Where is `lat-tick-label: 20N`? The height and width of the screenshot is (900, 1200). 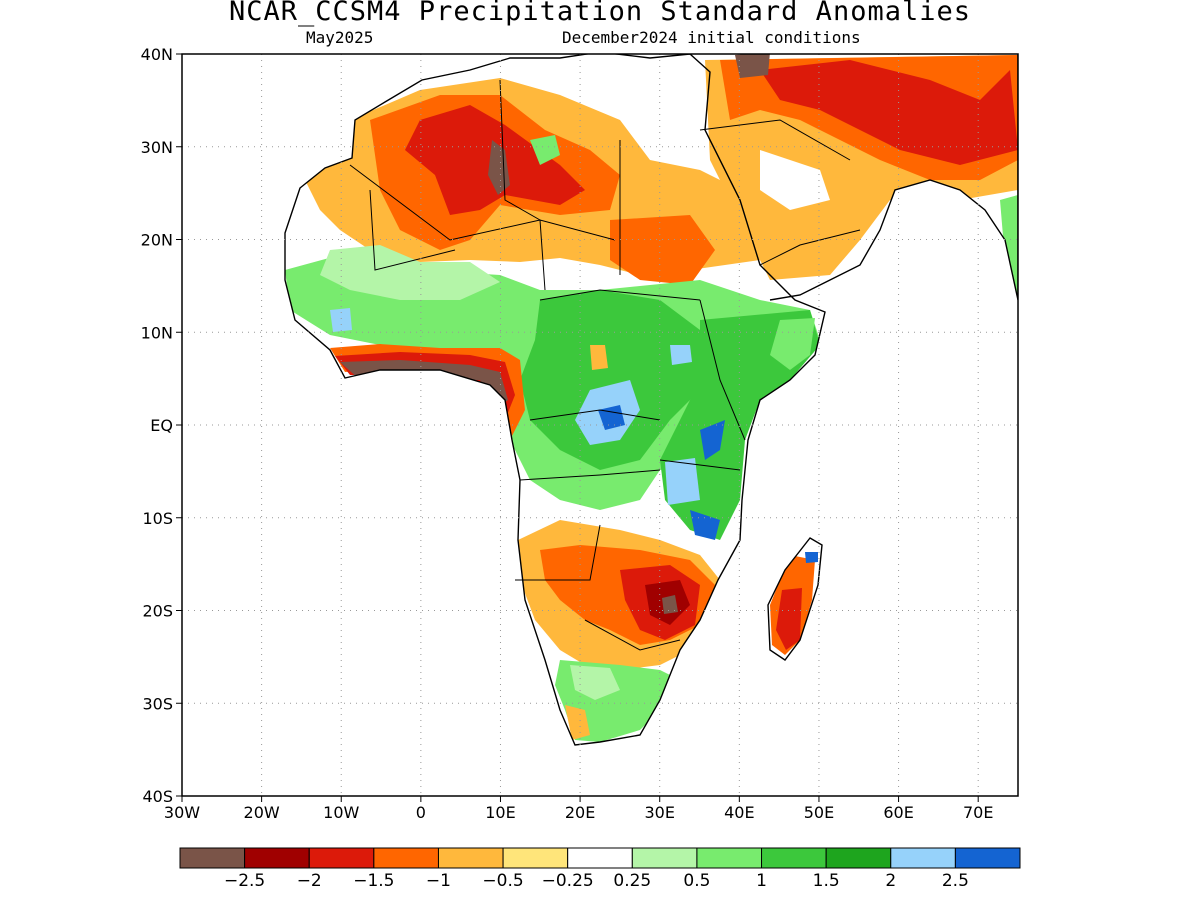
lat-tick-label: 20N is located at coordinates (157, 240).